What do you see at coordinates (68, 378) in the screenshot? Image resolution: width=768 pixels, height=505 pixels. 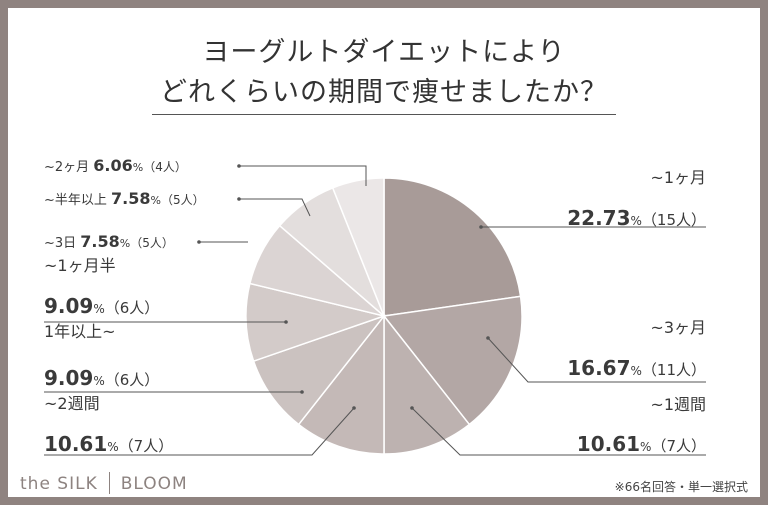 I see `label-percent-4: 9.09` at bounding box center [68, 378].